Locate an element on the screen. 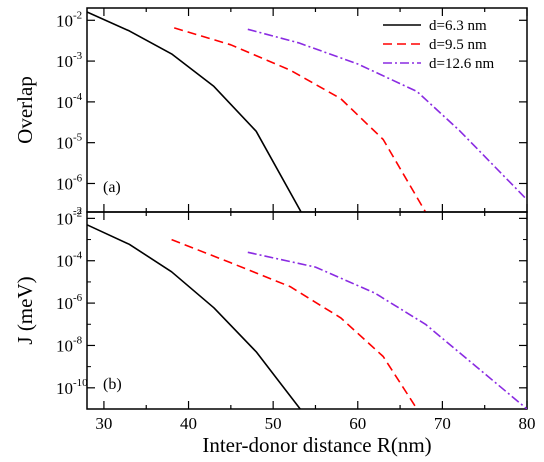 The image size is (544, 462). y-tick-exp: -10 is located at coordinates (80, 383).